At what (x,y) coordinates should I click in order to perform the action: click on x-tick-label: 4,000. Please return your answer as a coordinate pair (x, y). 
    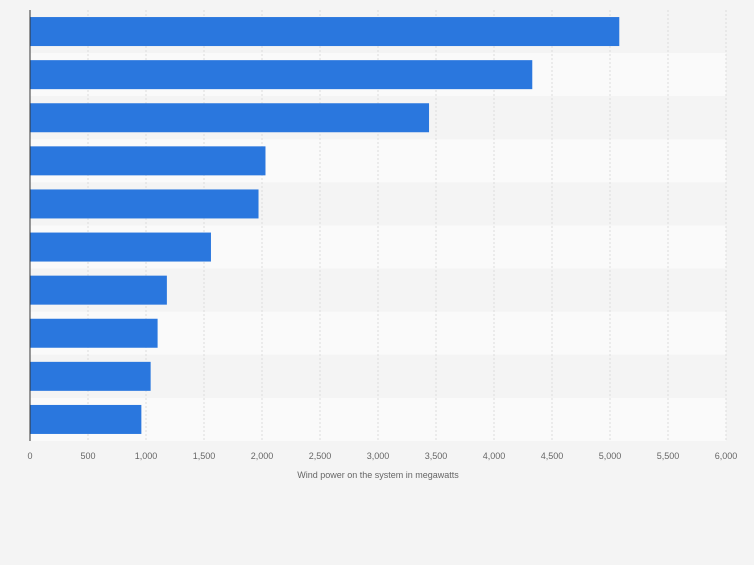
    Looking at the image, I should click on (494, 456).